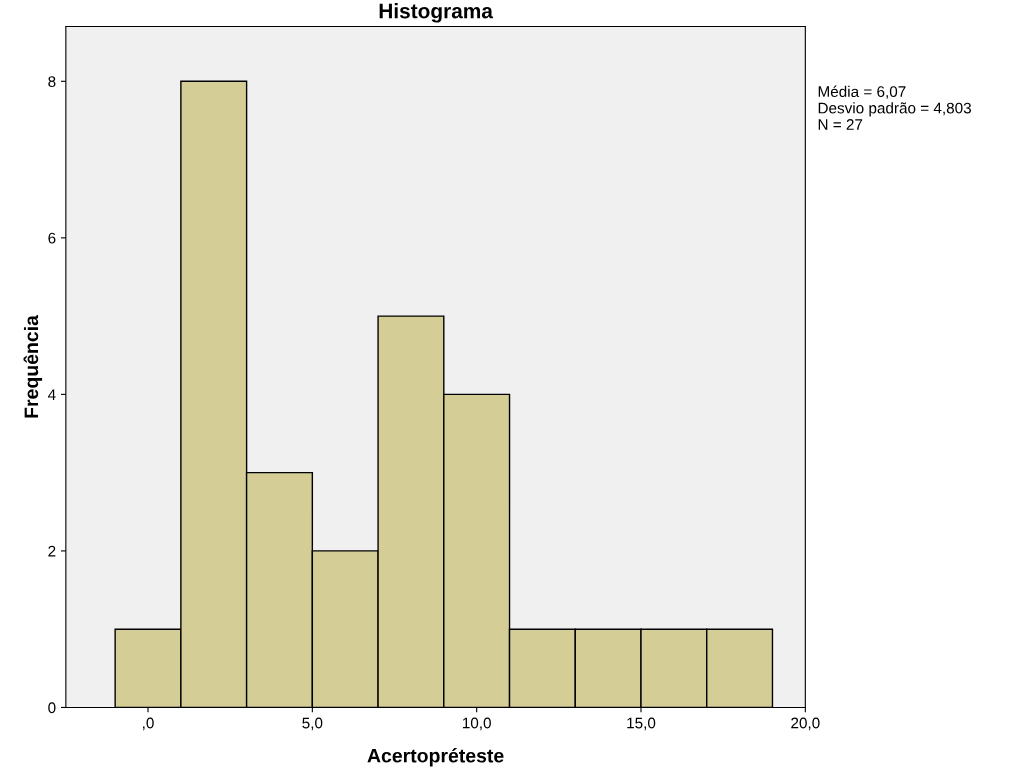  What do you see at coordinates (52, 81) in the screenshot?
I see `y-tick-label: 8` at bounding box center [52, 81].